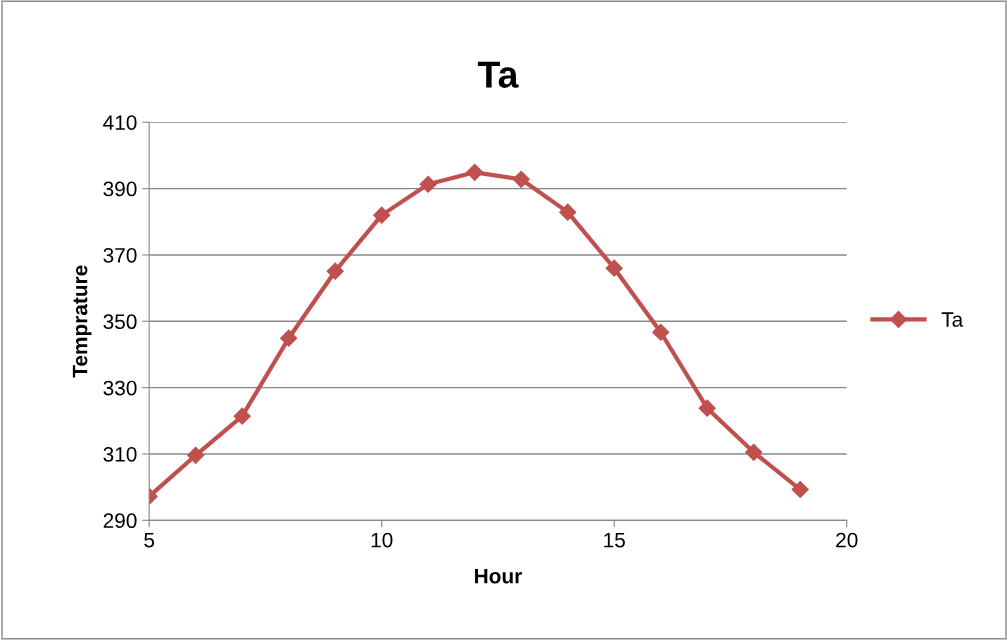  Describe the element at coordinates (120, 454) in the screenshot. I see `y-tick-label: 310` at that location.